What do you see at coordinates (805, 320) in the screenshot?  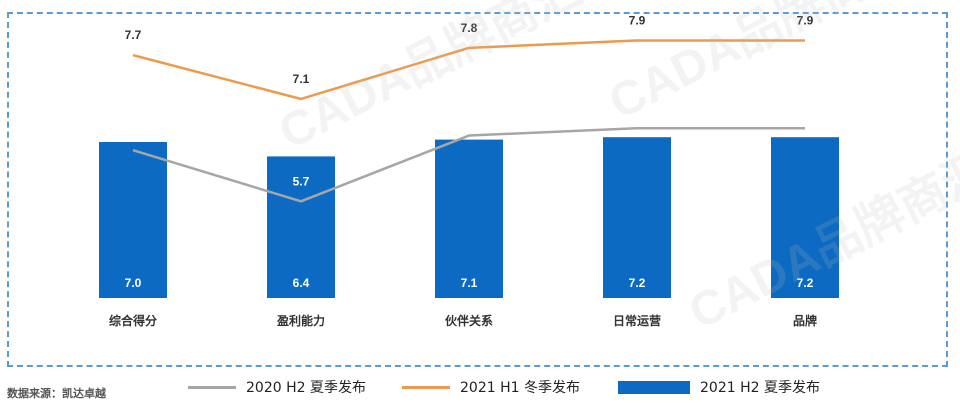 I see `x-tick-label-4: 品牌` at bounding box center [805, 320].